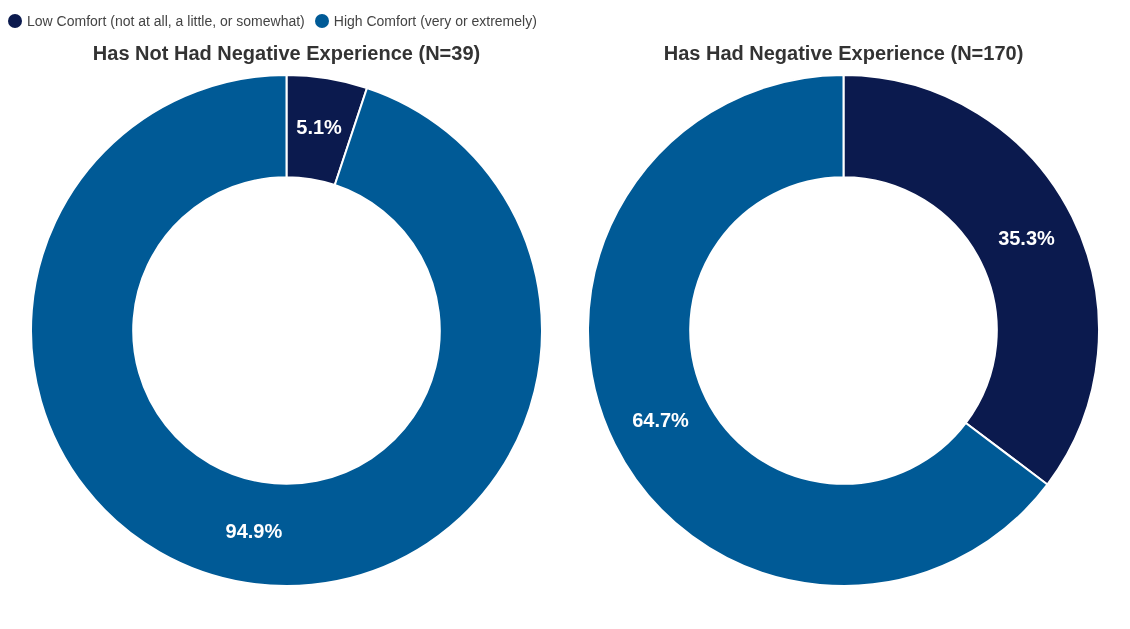 Image resolution: width=1130 pixels, height=629 pixels. I want to click on chart-title: Has Had Negative Experience (N=170), so click(843, 52).